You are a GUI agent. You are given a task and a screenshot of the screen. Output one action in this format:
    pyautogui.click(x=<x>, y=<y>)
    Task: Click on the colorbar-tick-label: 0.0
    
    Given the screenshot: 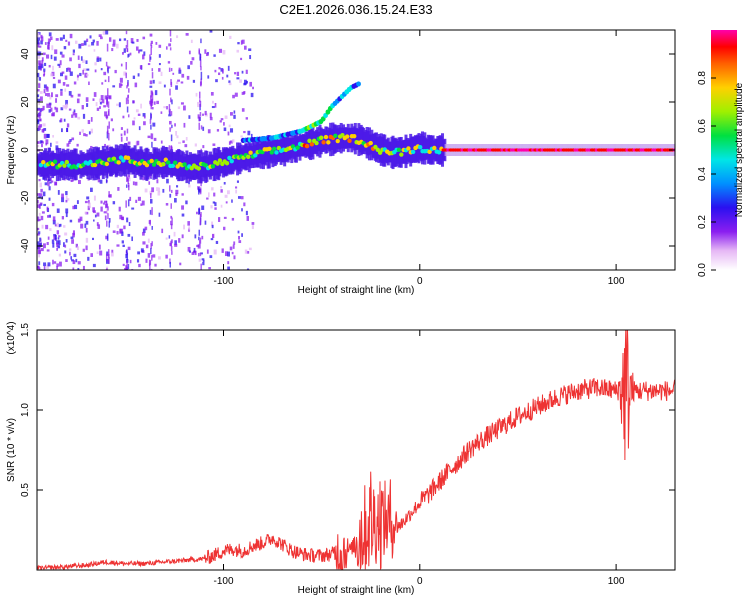 What is the action you would take?
    pyautogui.click(x=702, y=270)
    